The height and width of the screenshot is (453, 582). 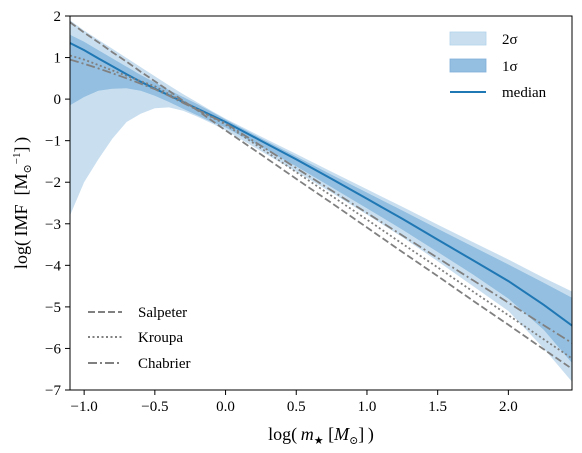 I want to click on y-tick-label: −4, so click(x=53, y=266).